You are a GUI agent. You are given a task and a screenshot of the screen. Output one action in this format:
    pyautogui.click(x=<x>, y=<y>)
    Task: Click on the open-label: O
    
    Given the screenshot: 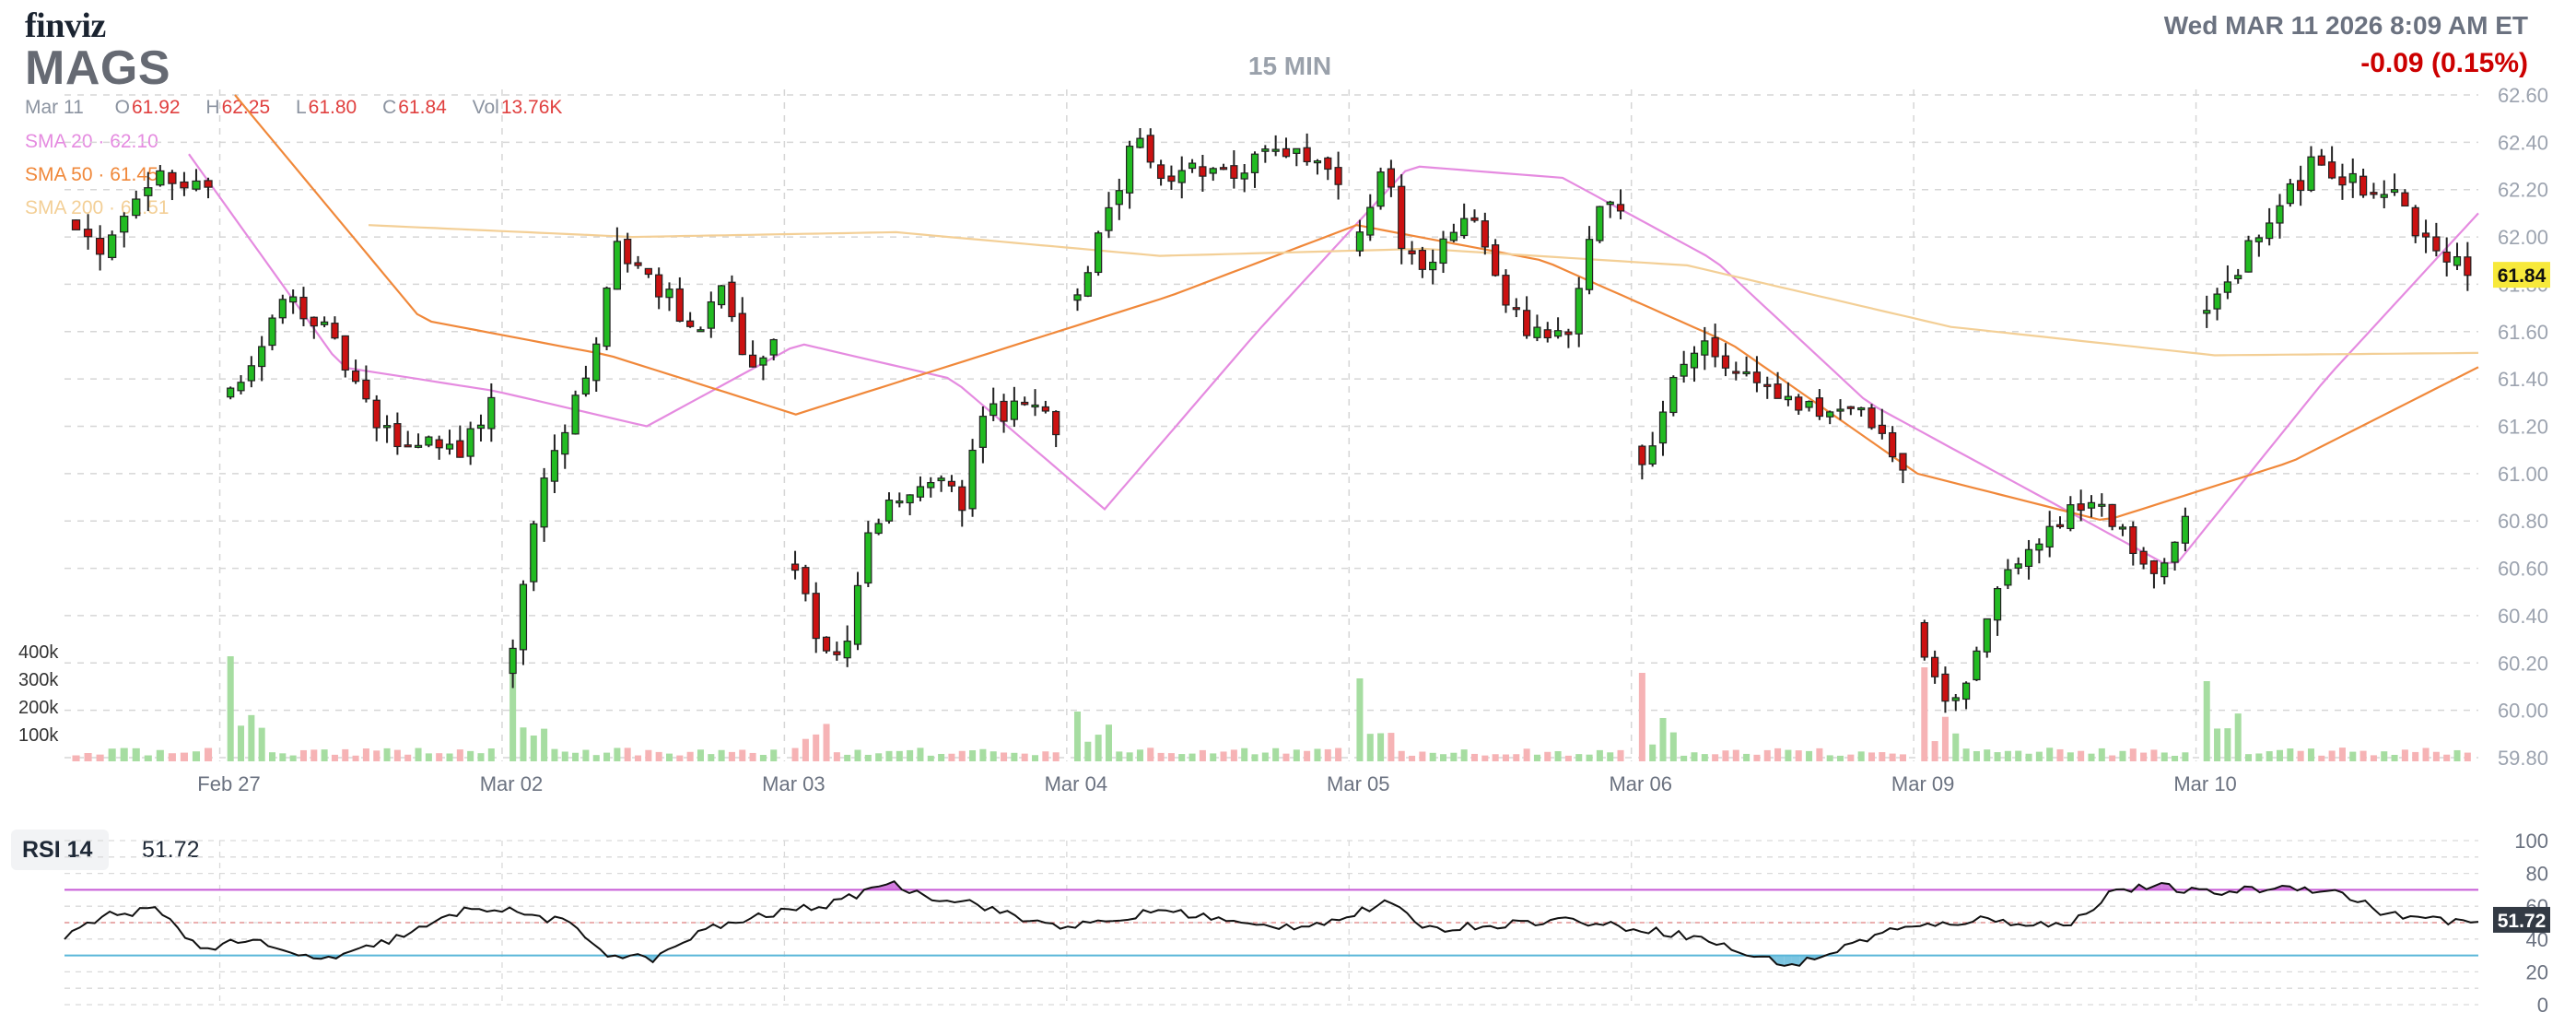 What is the action you would take?
    pyautogui.click(x=122, y=108)
    